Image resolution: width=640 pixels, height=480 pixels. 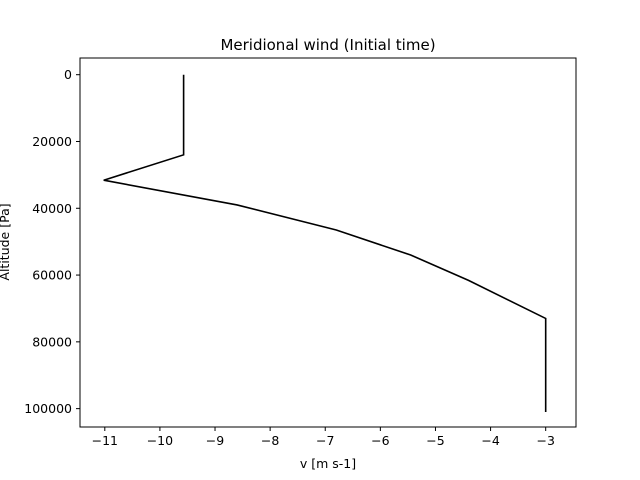 What do you see at coordinates (52, 208) in the screenshot?
I see `y-tick-label: 40000` at bounding box center [52, 208].